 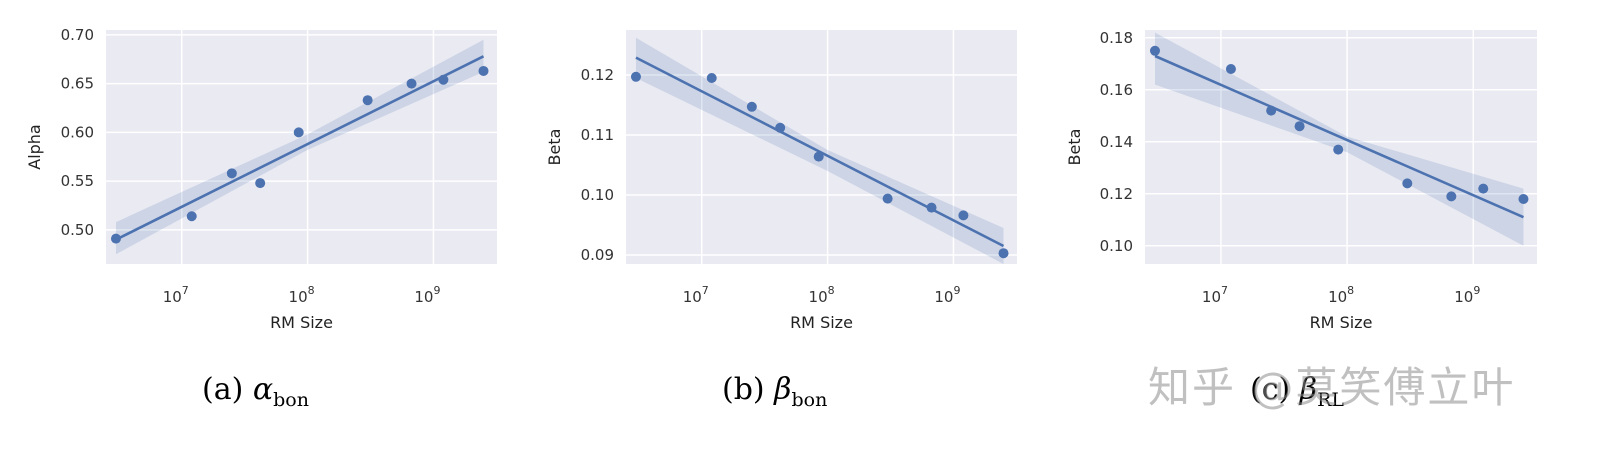 What do you see at coordinates (783, 389) in the screenshot?
I see `caption-b-symbol: β` at bounding box center [783, 389].